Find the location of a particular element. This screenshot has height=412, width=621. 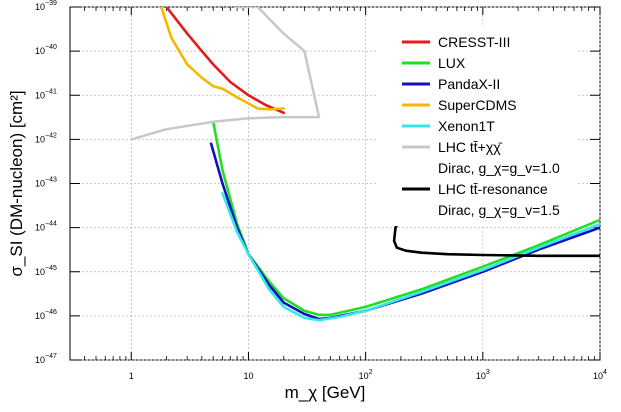

y-tick-label: 10−47 is located at coordinates (46, 359).